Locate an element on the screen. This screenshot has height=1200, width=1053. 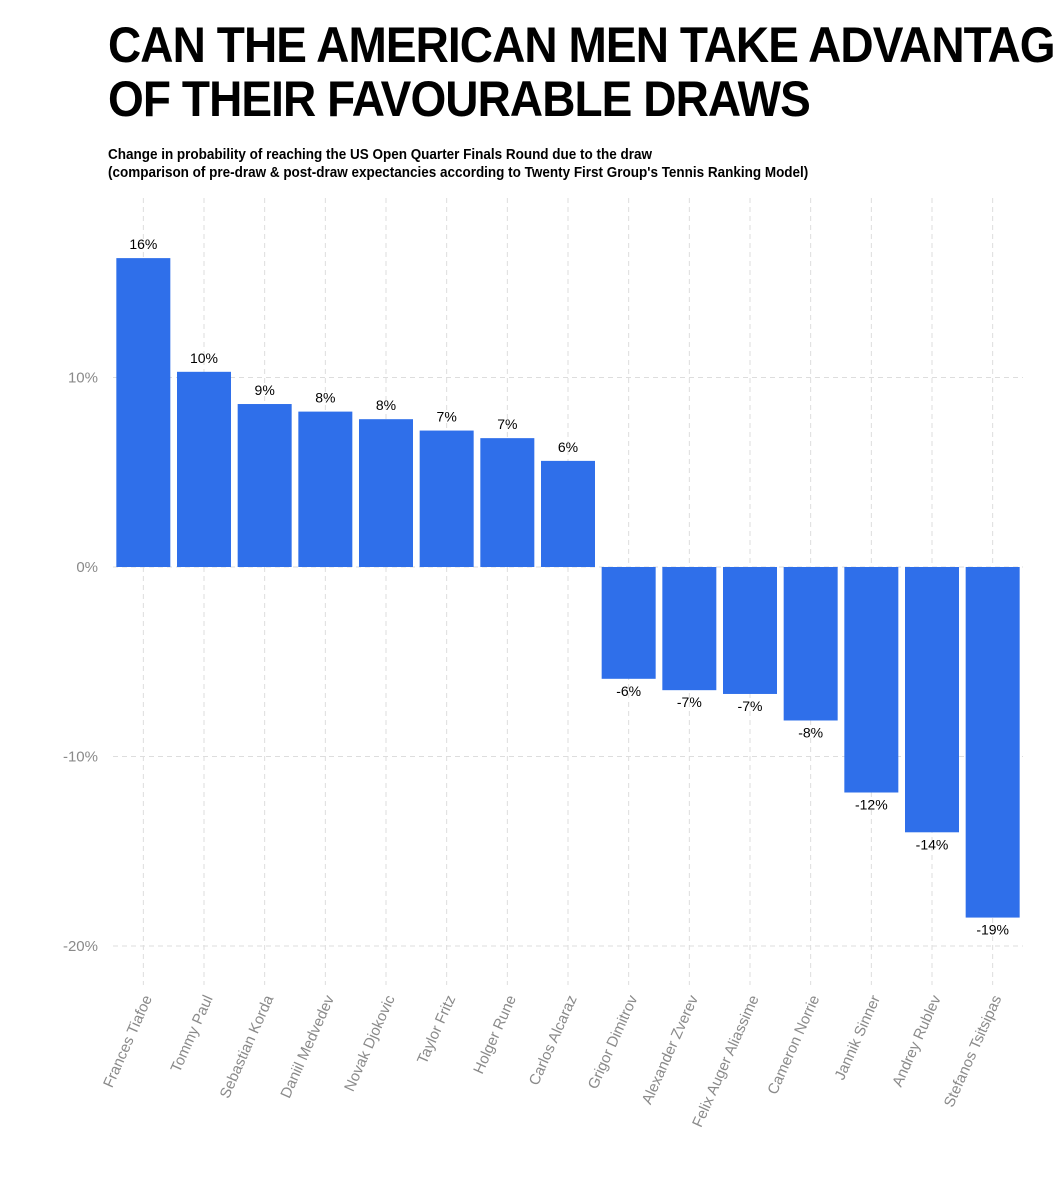
title-line-2: OF THEIR FAVOURABLE DRAWS is located at coordinates (459, 99).